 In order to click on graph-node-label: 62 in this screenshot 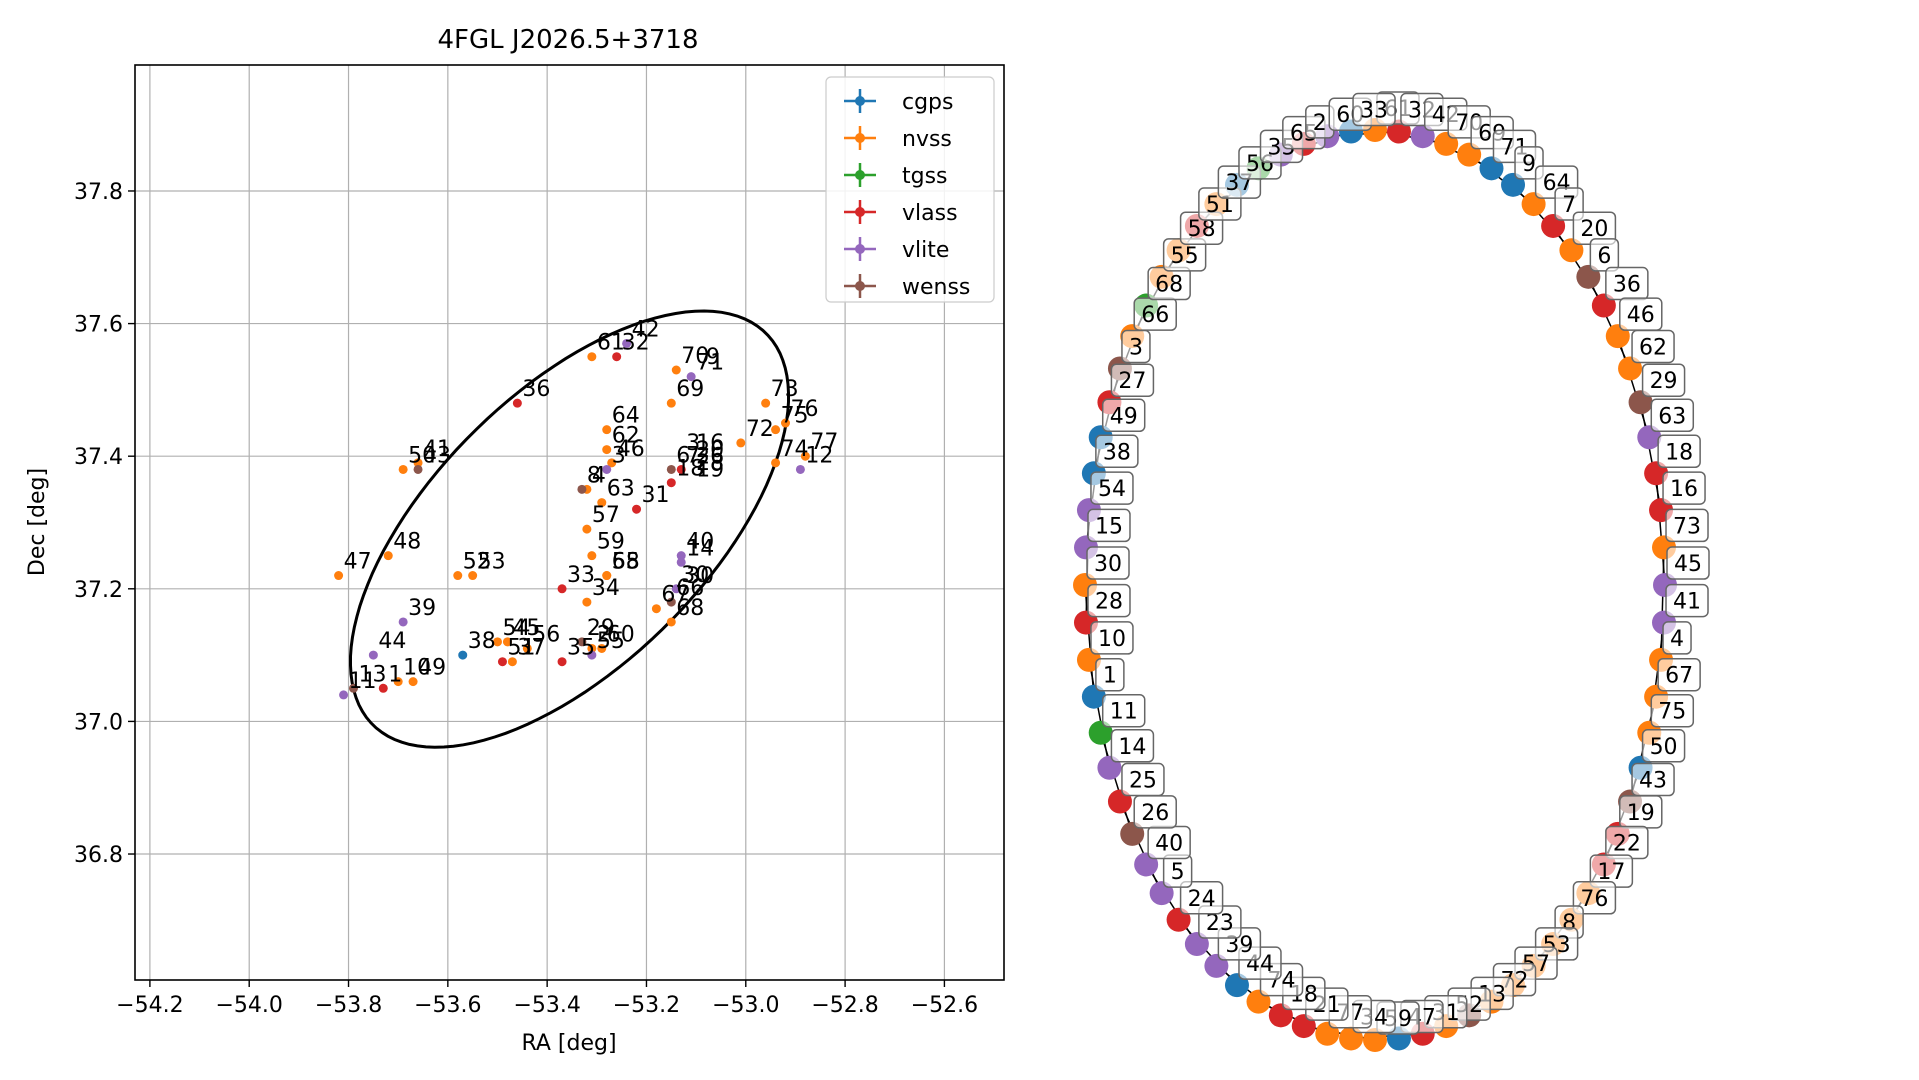, I will do `click(1653, 346)`.